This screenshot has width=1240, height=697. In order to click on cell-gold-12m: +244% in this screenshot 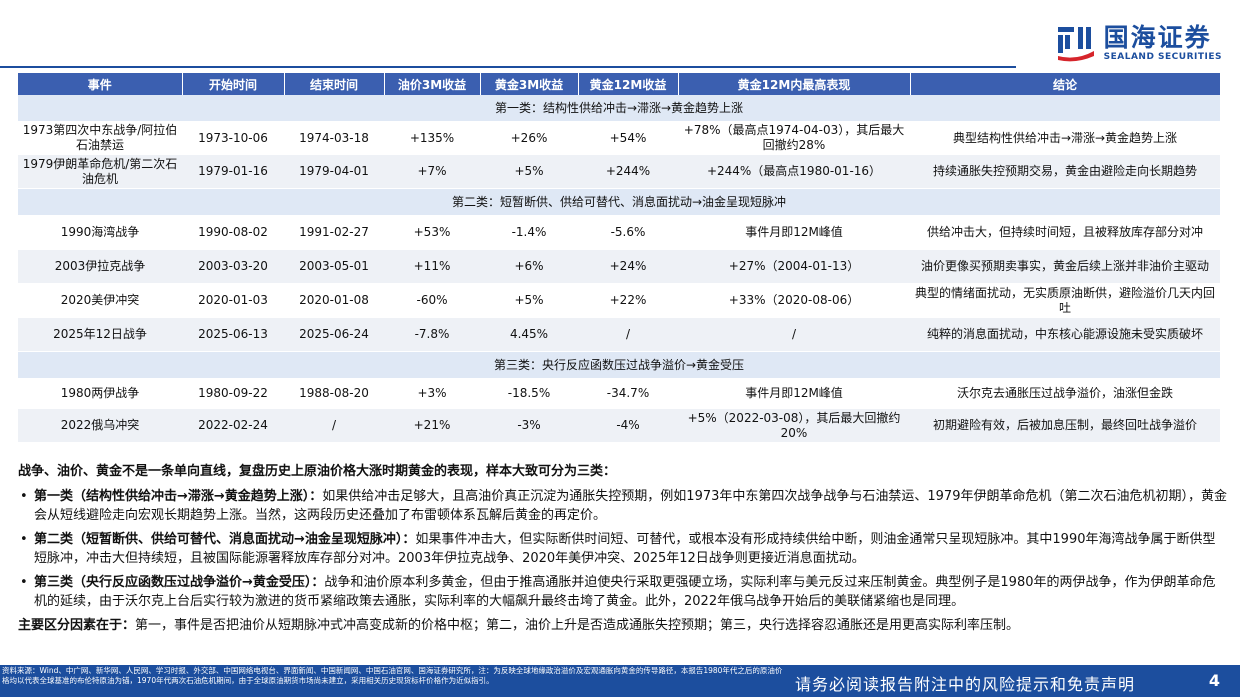, I will do `click(628, 171)`.